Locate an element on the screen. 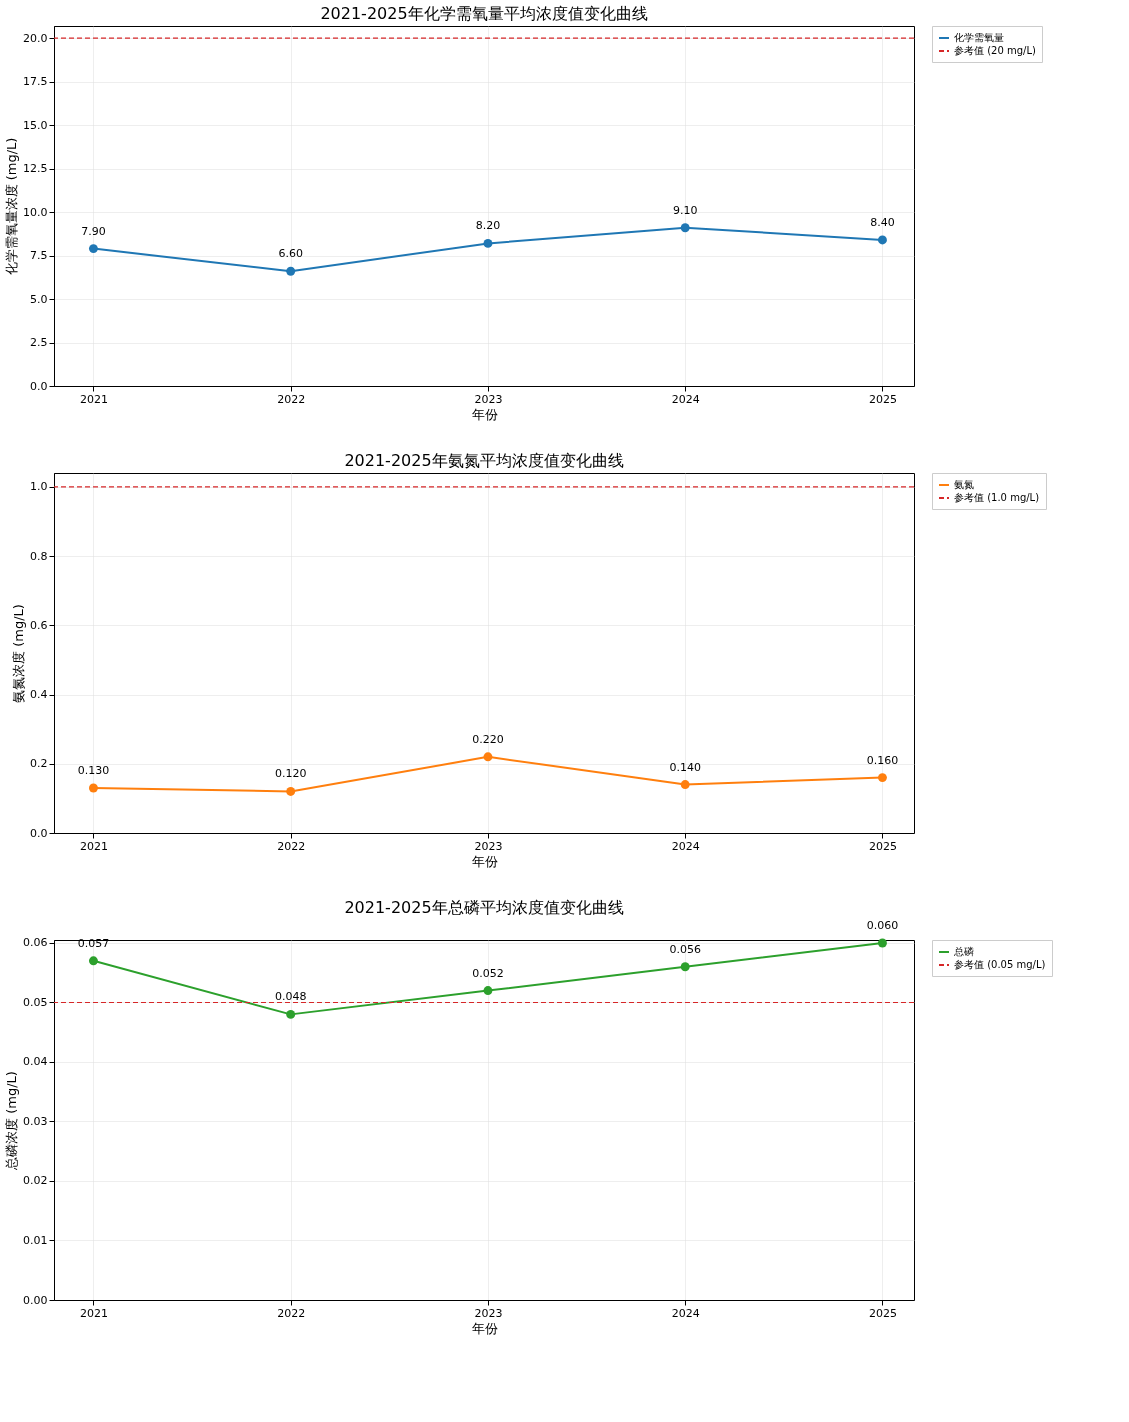 The image size is (1129, 1422). data-label: 0.130 is located at coordinates (93, 770).